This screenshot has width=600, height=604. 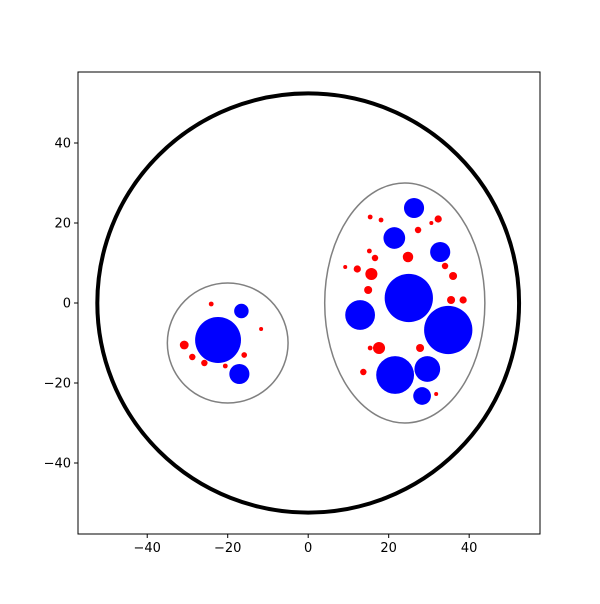 I want to click on y-tick-label: 20, so click(x=62, y=224).